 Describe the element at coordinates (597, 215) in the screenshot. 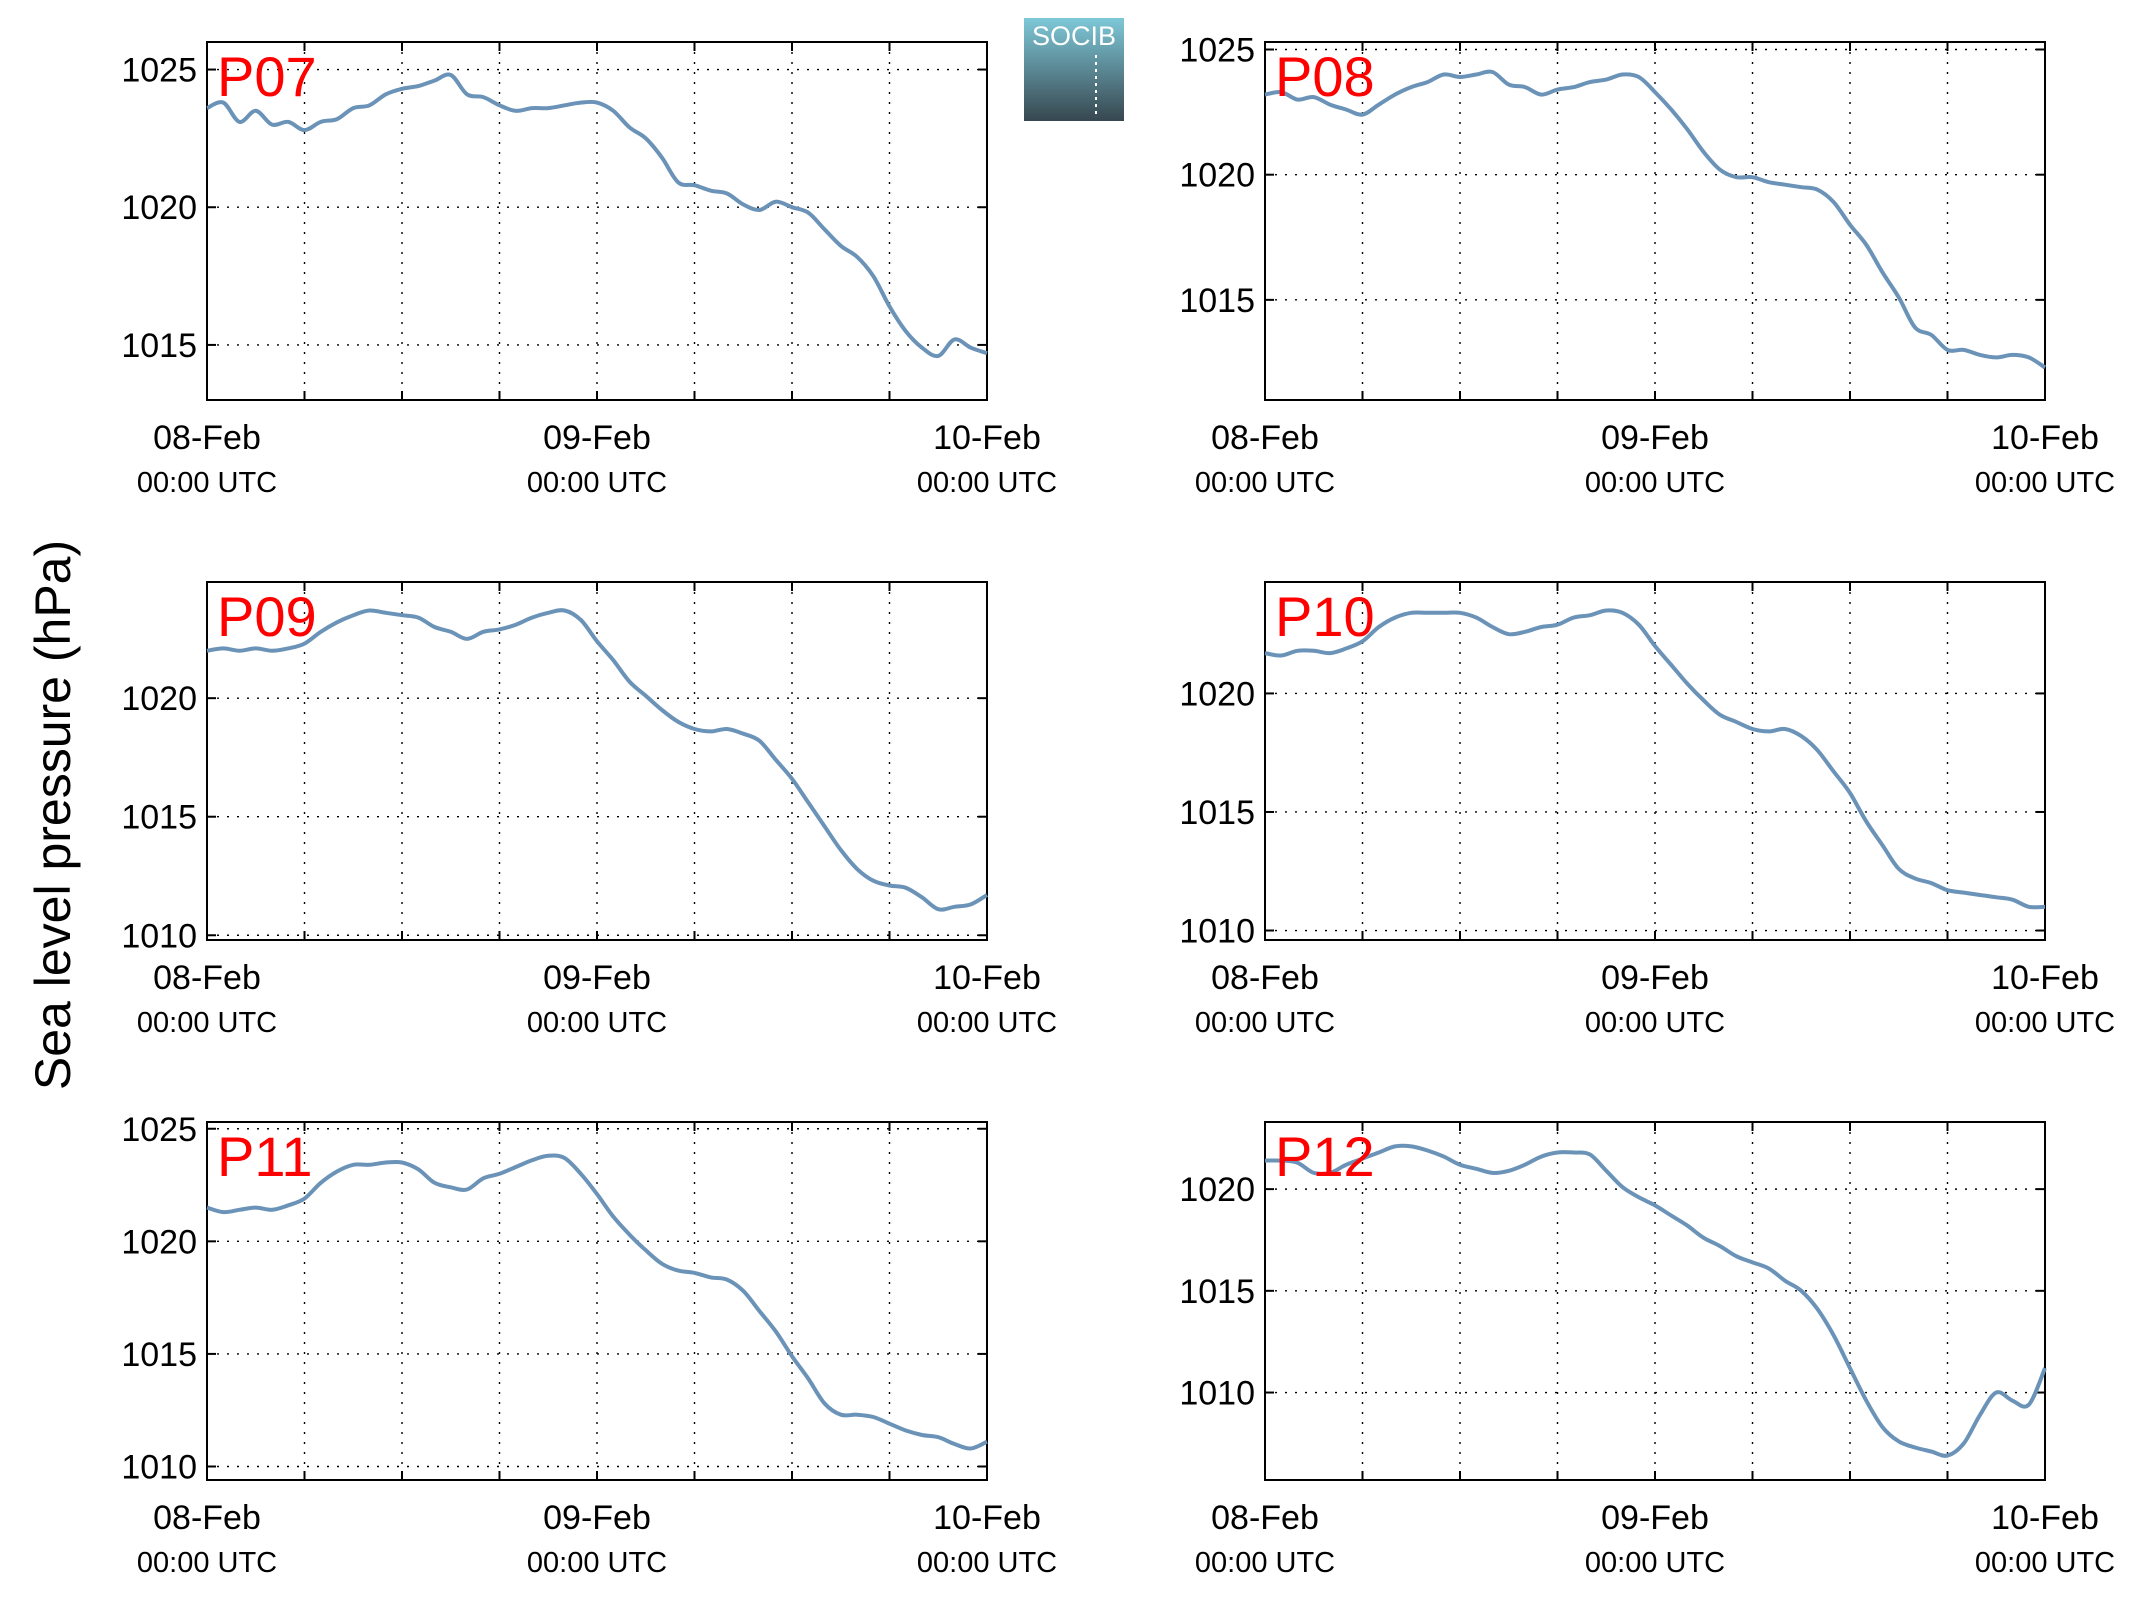

I see `series-line-p07` at that location.